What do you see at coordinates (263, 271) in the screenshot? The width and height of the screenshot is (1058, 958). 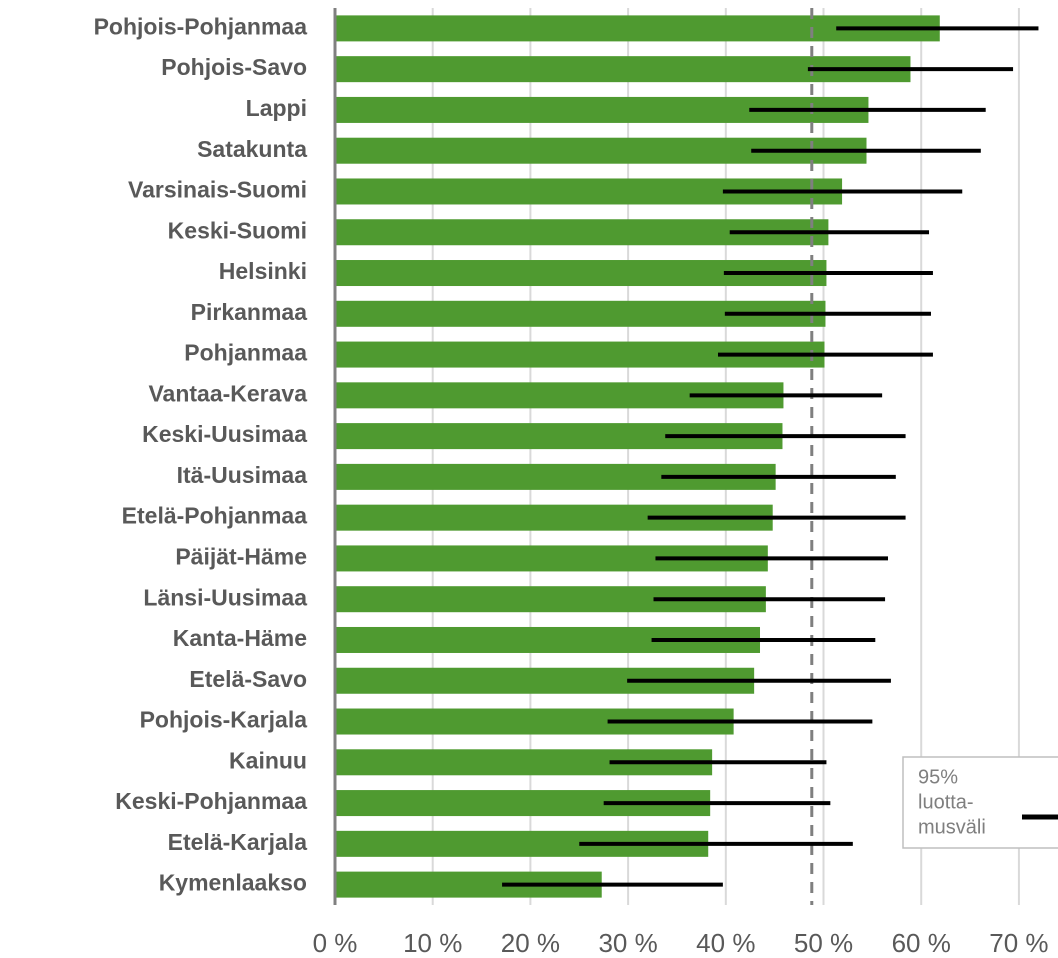 I see `category-label: Helsinki` at bounding box center [263, 271].